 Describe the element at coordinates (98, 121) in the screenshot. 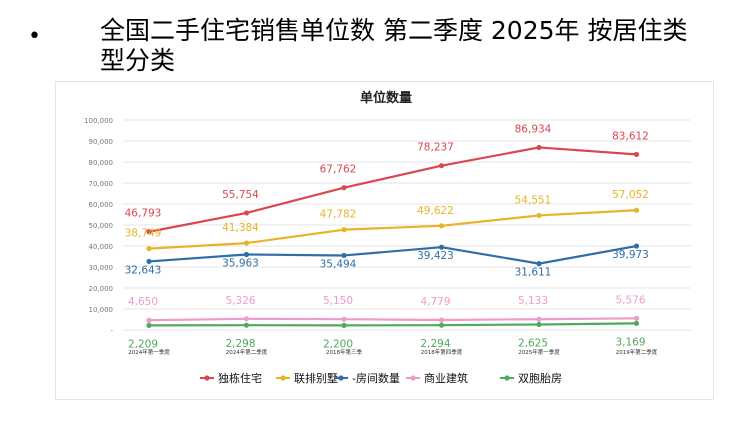

I see `y-tick-label: 100,000` at that location.